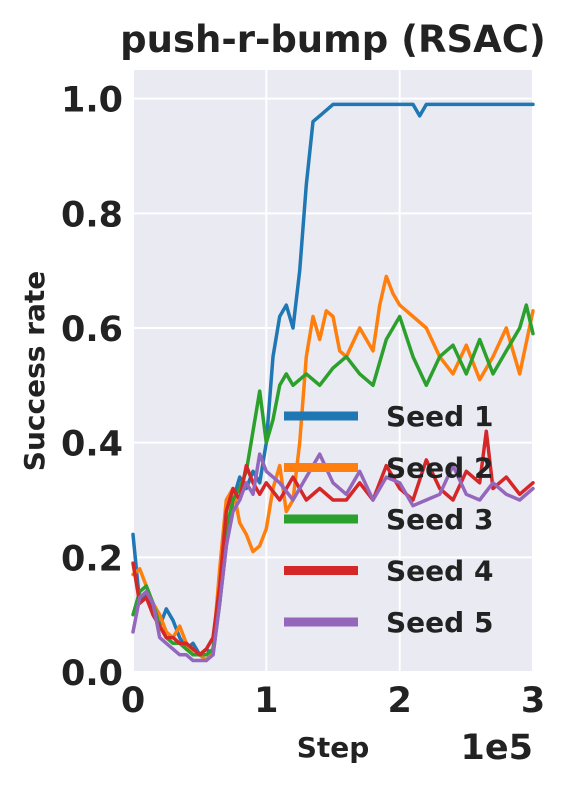 The image size is (569, 786). Describe the element at coordinates (333, 39) in the screenshot. I see `chart-title: push-r-bump (RSAC)` at that location.